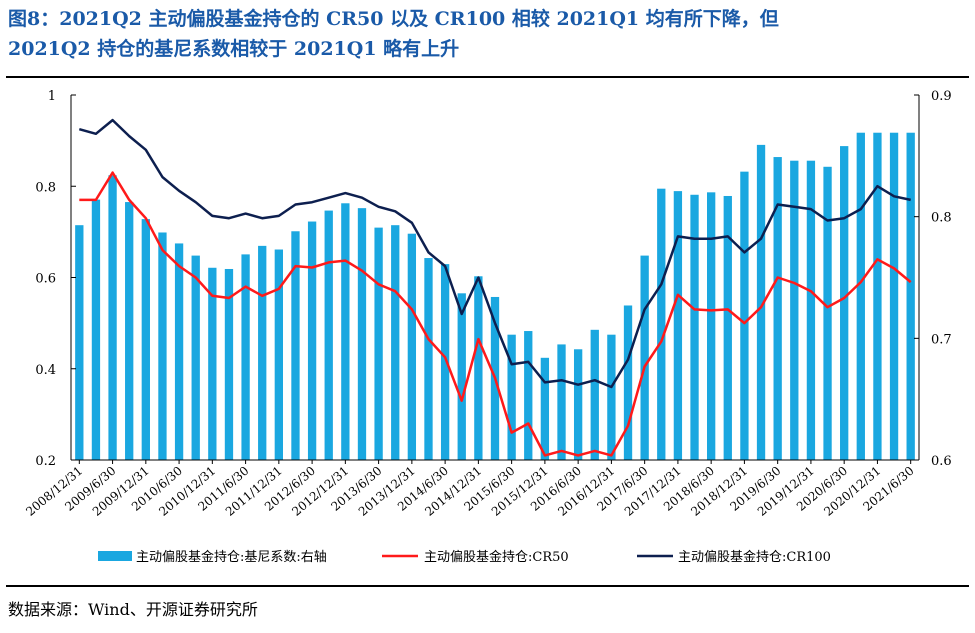 The height and width of the screenshot is (633, 975). Describe the element at coordinates (941, 461) in the screenshot. I see `y-right-tick-label: 0.6` at that location.